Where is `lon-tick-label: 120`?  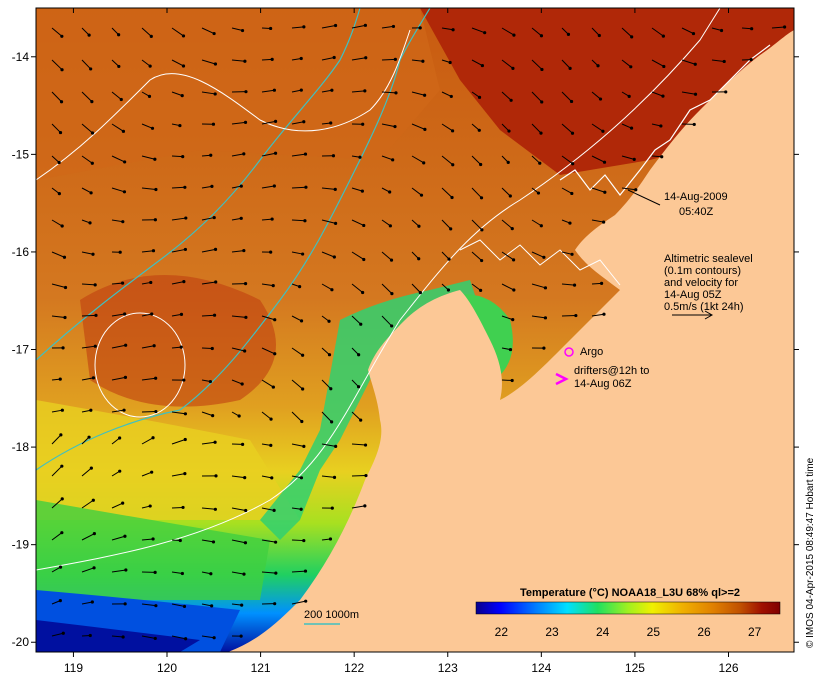
lon-tick-label: 120 is located at coordinates (167, 668).